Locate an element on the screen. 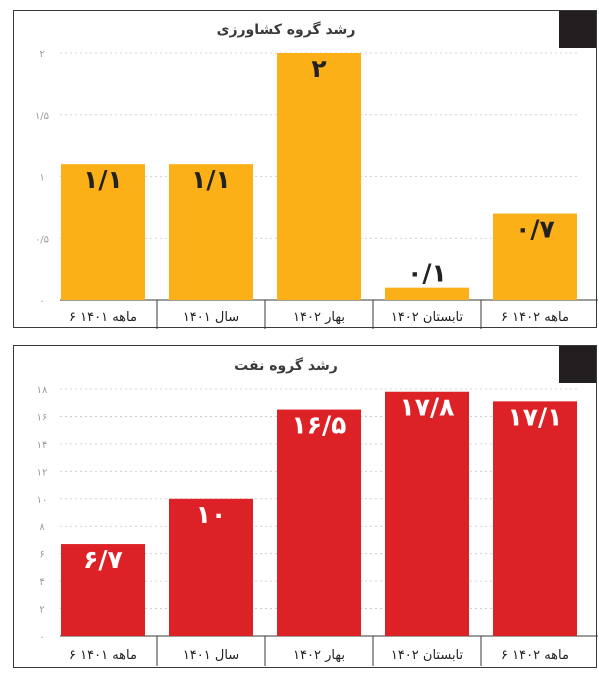  data-label: ۰/۱ is located at coordinates (427, 273).